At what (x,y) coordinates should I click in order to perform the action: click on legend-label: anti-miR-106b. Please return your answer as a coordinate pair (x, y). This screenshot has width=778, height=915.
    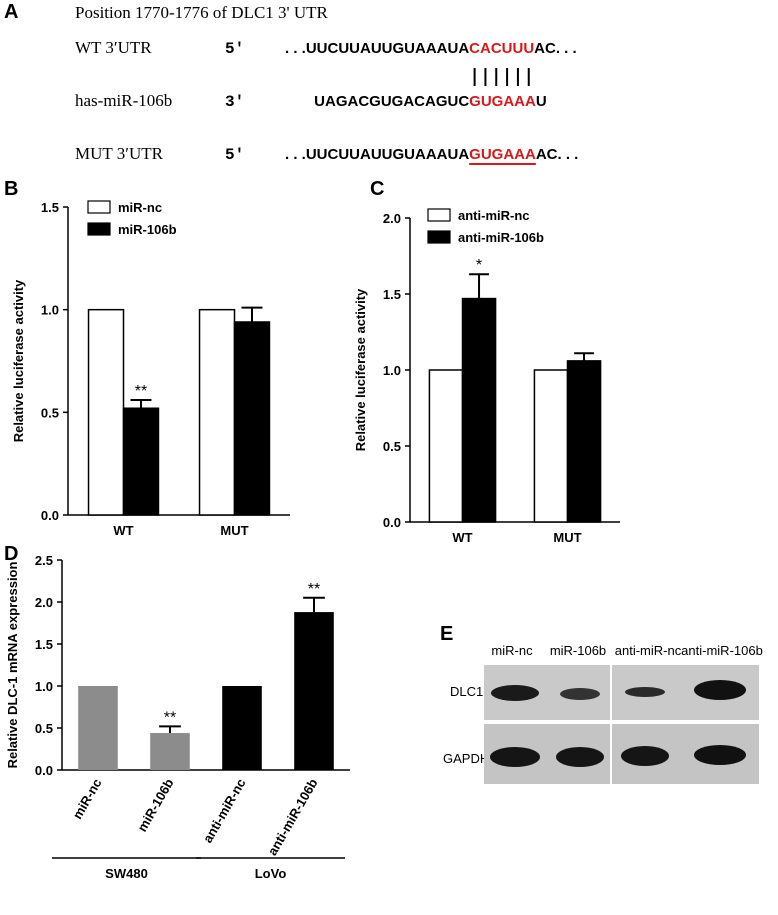
    Looking at the image, I should click on (501, 237).